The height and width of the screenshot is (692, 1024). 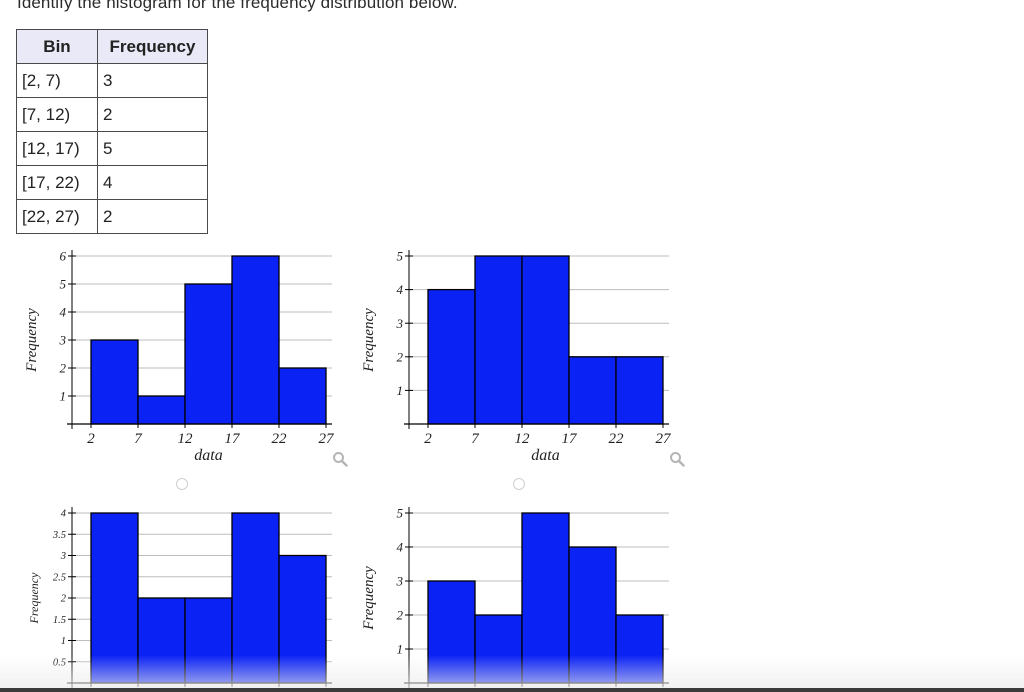 I want to click on y-tick-label: 3.5, so click(x=59, y=535).